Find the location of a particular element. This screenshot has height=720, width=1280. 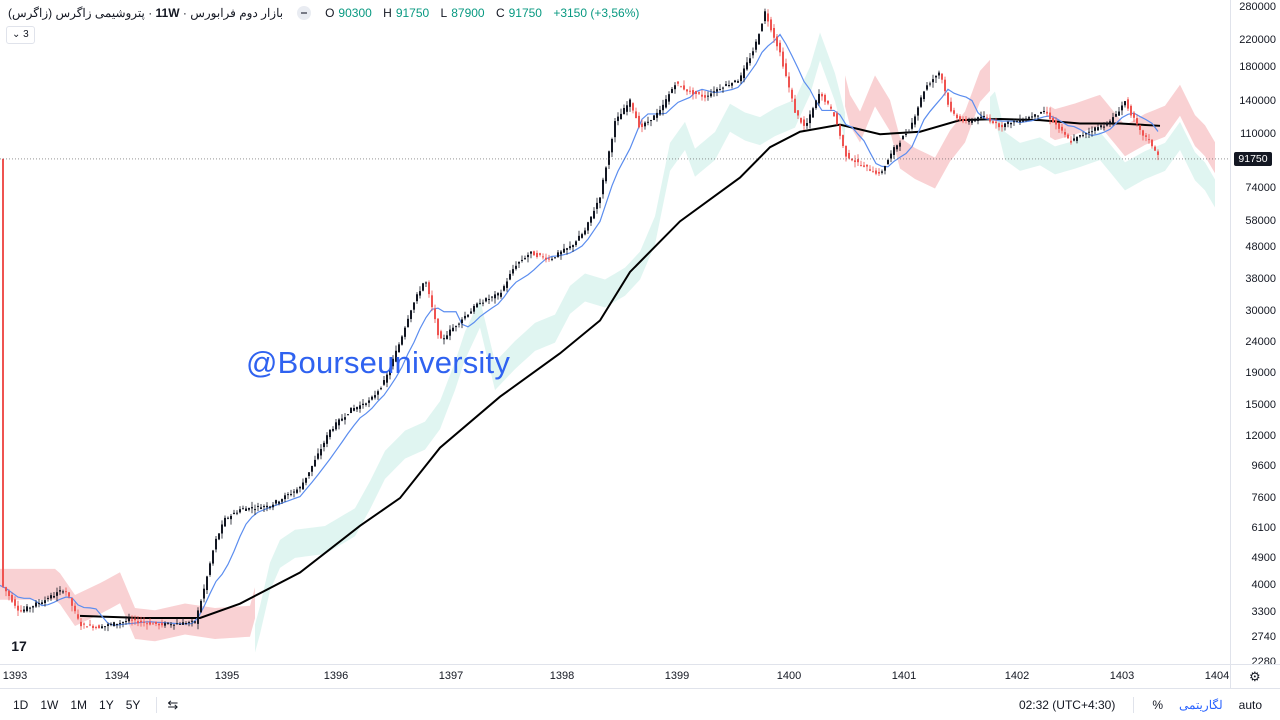

log-scale-toggle: لگاریتمی is located at coordinates (1201, 704).